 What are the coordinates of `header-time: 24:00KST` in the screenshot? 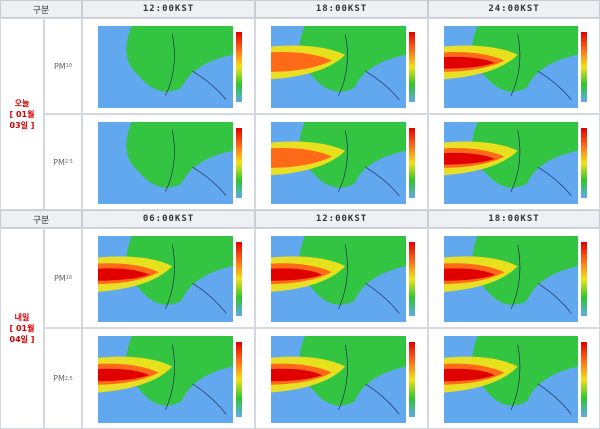 It's located at (514, 9).